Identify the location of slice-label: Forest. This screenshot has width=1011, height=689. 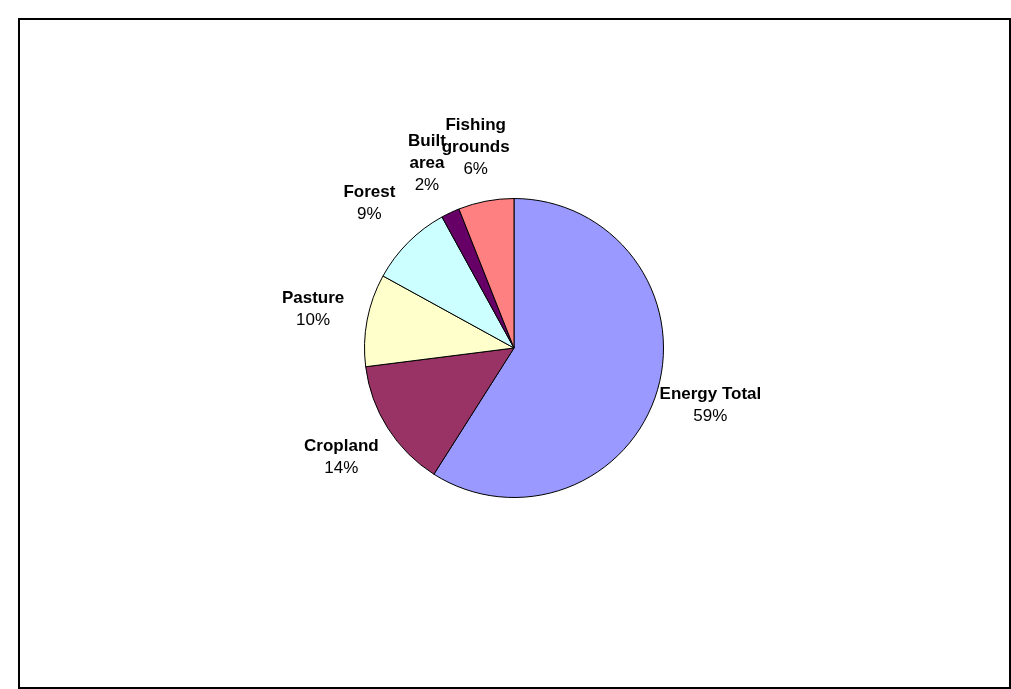
(369, 192).